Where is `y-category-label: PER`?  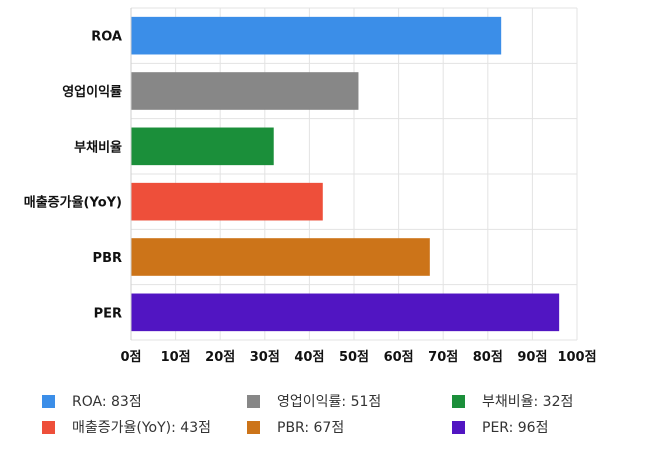
y-category-label: PER is located at coordinates (108, 313).